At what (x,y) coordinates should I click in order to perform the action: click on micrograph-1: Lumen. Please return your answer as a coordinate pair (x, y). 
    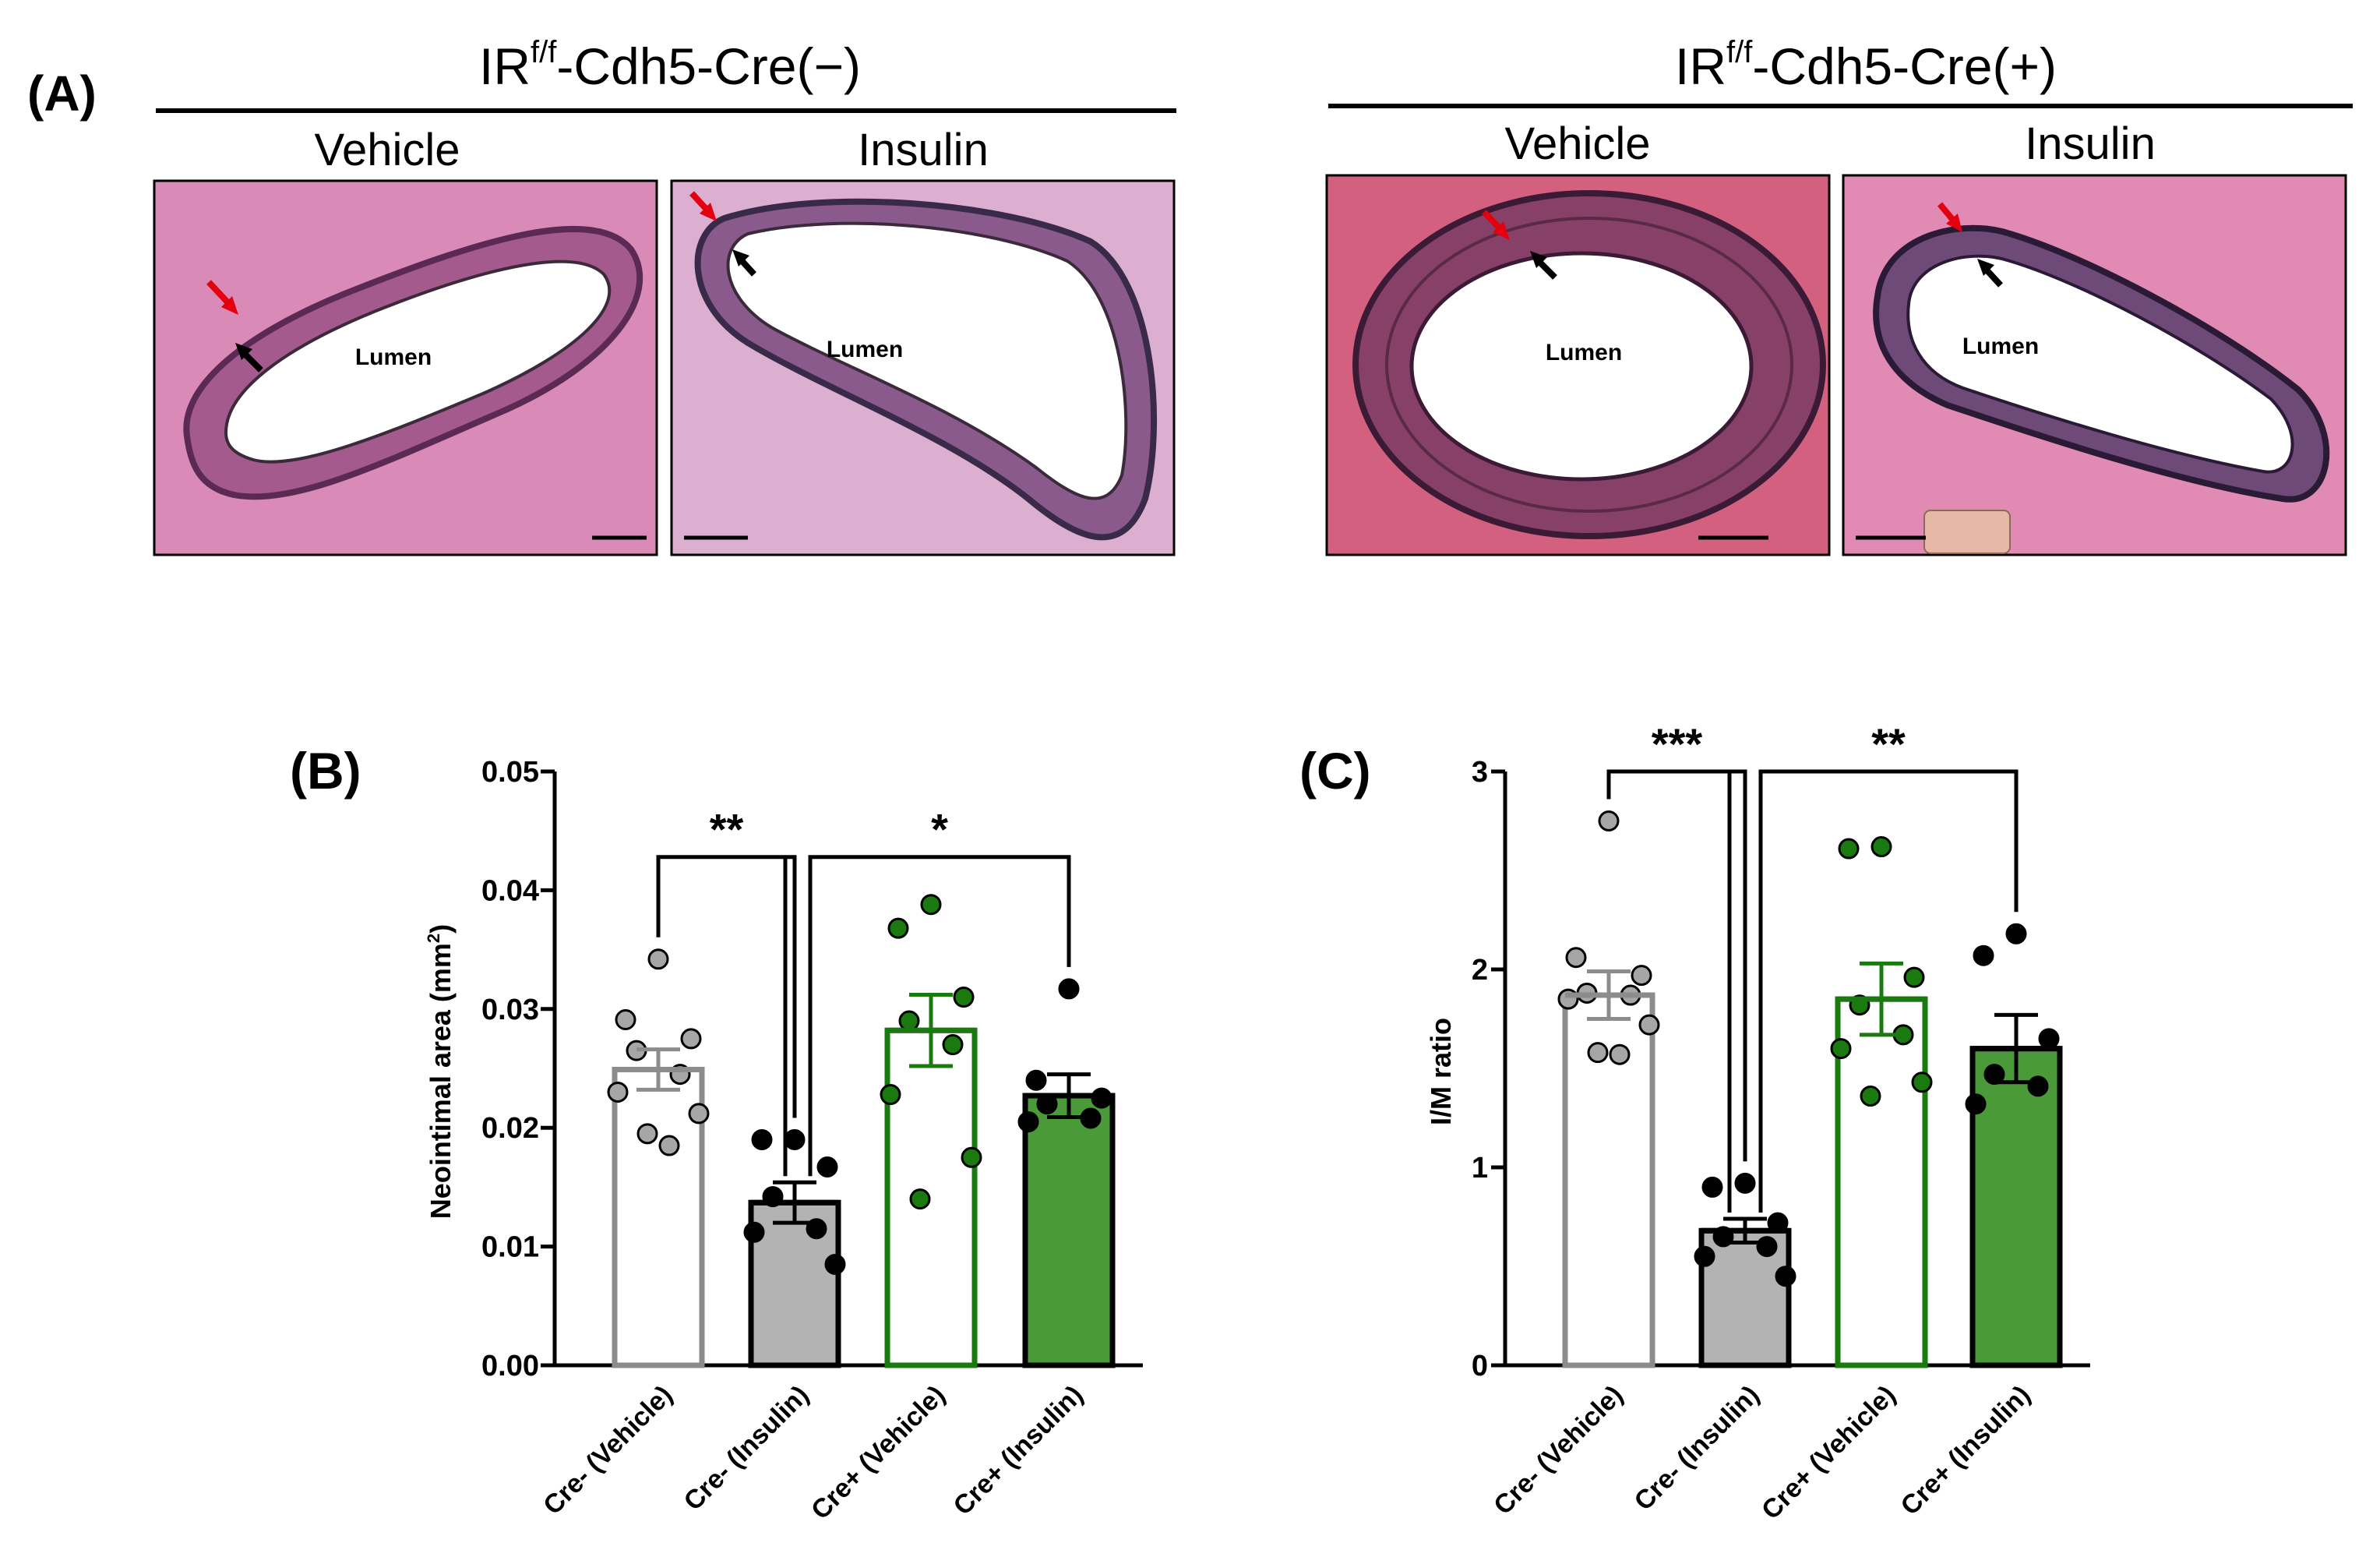
    Looking at the image, I should click on (405, 367).